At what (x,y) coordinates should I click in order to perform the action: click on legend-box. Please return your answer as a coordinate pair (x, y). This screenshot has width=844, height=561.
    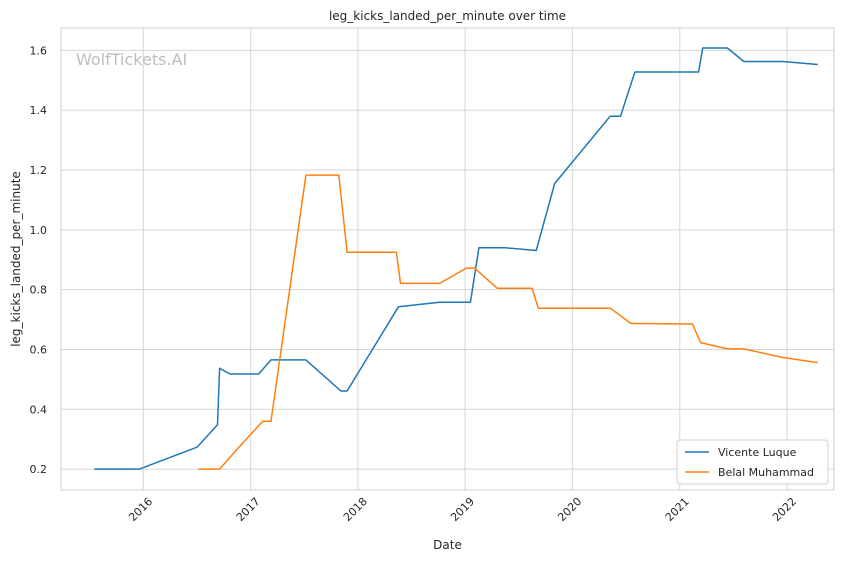
    Looking at the image, I should click on (752, 462).